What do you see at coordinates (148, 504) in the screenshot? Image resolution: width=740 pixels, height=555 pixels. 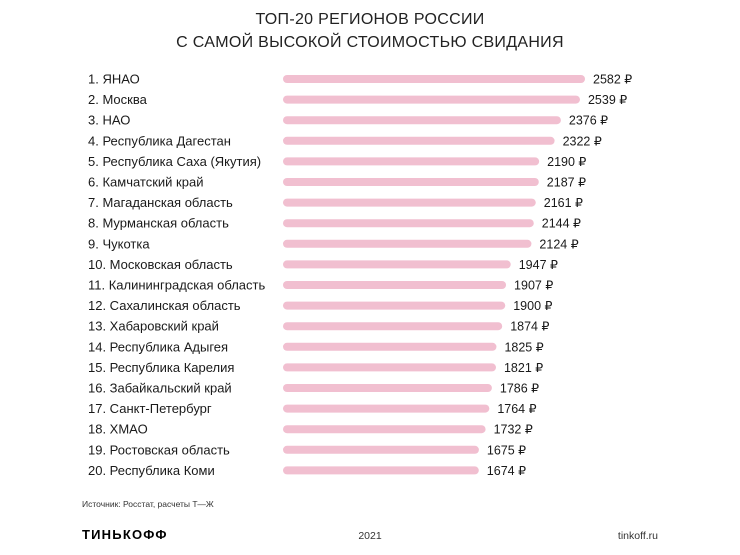 I see `source-note: Источник: Росстат, расчеты Т—Ж` at bounding box center [148, 504].